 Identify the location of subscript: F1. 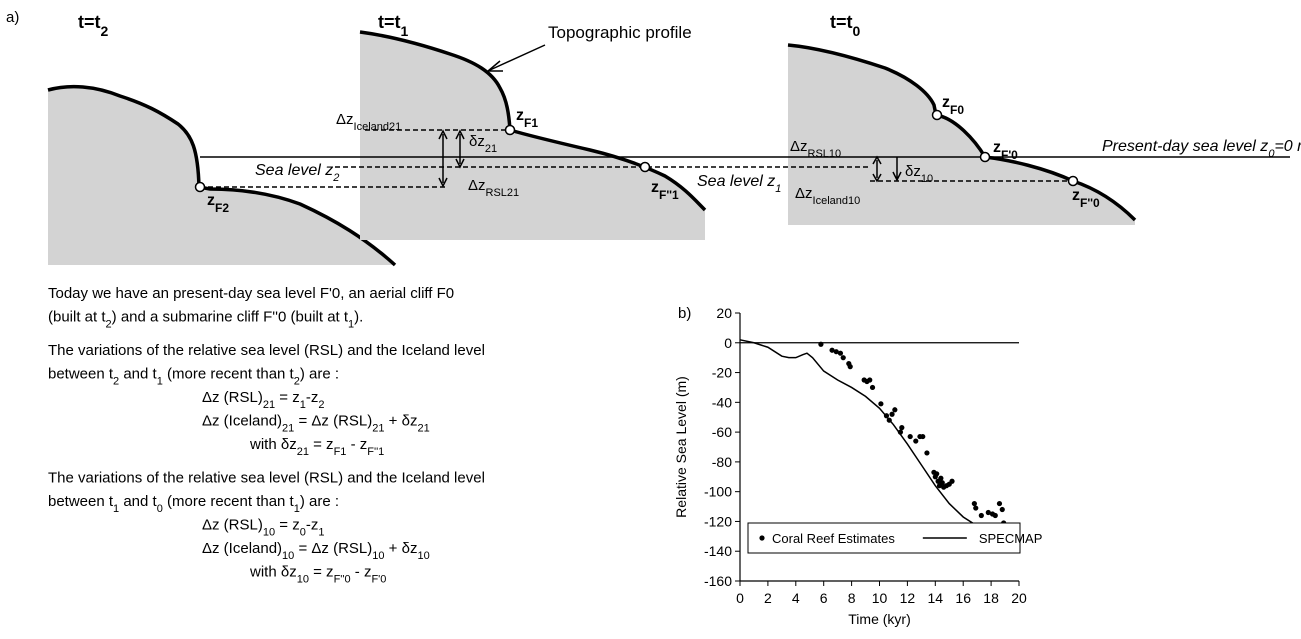
(340, 452).